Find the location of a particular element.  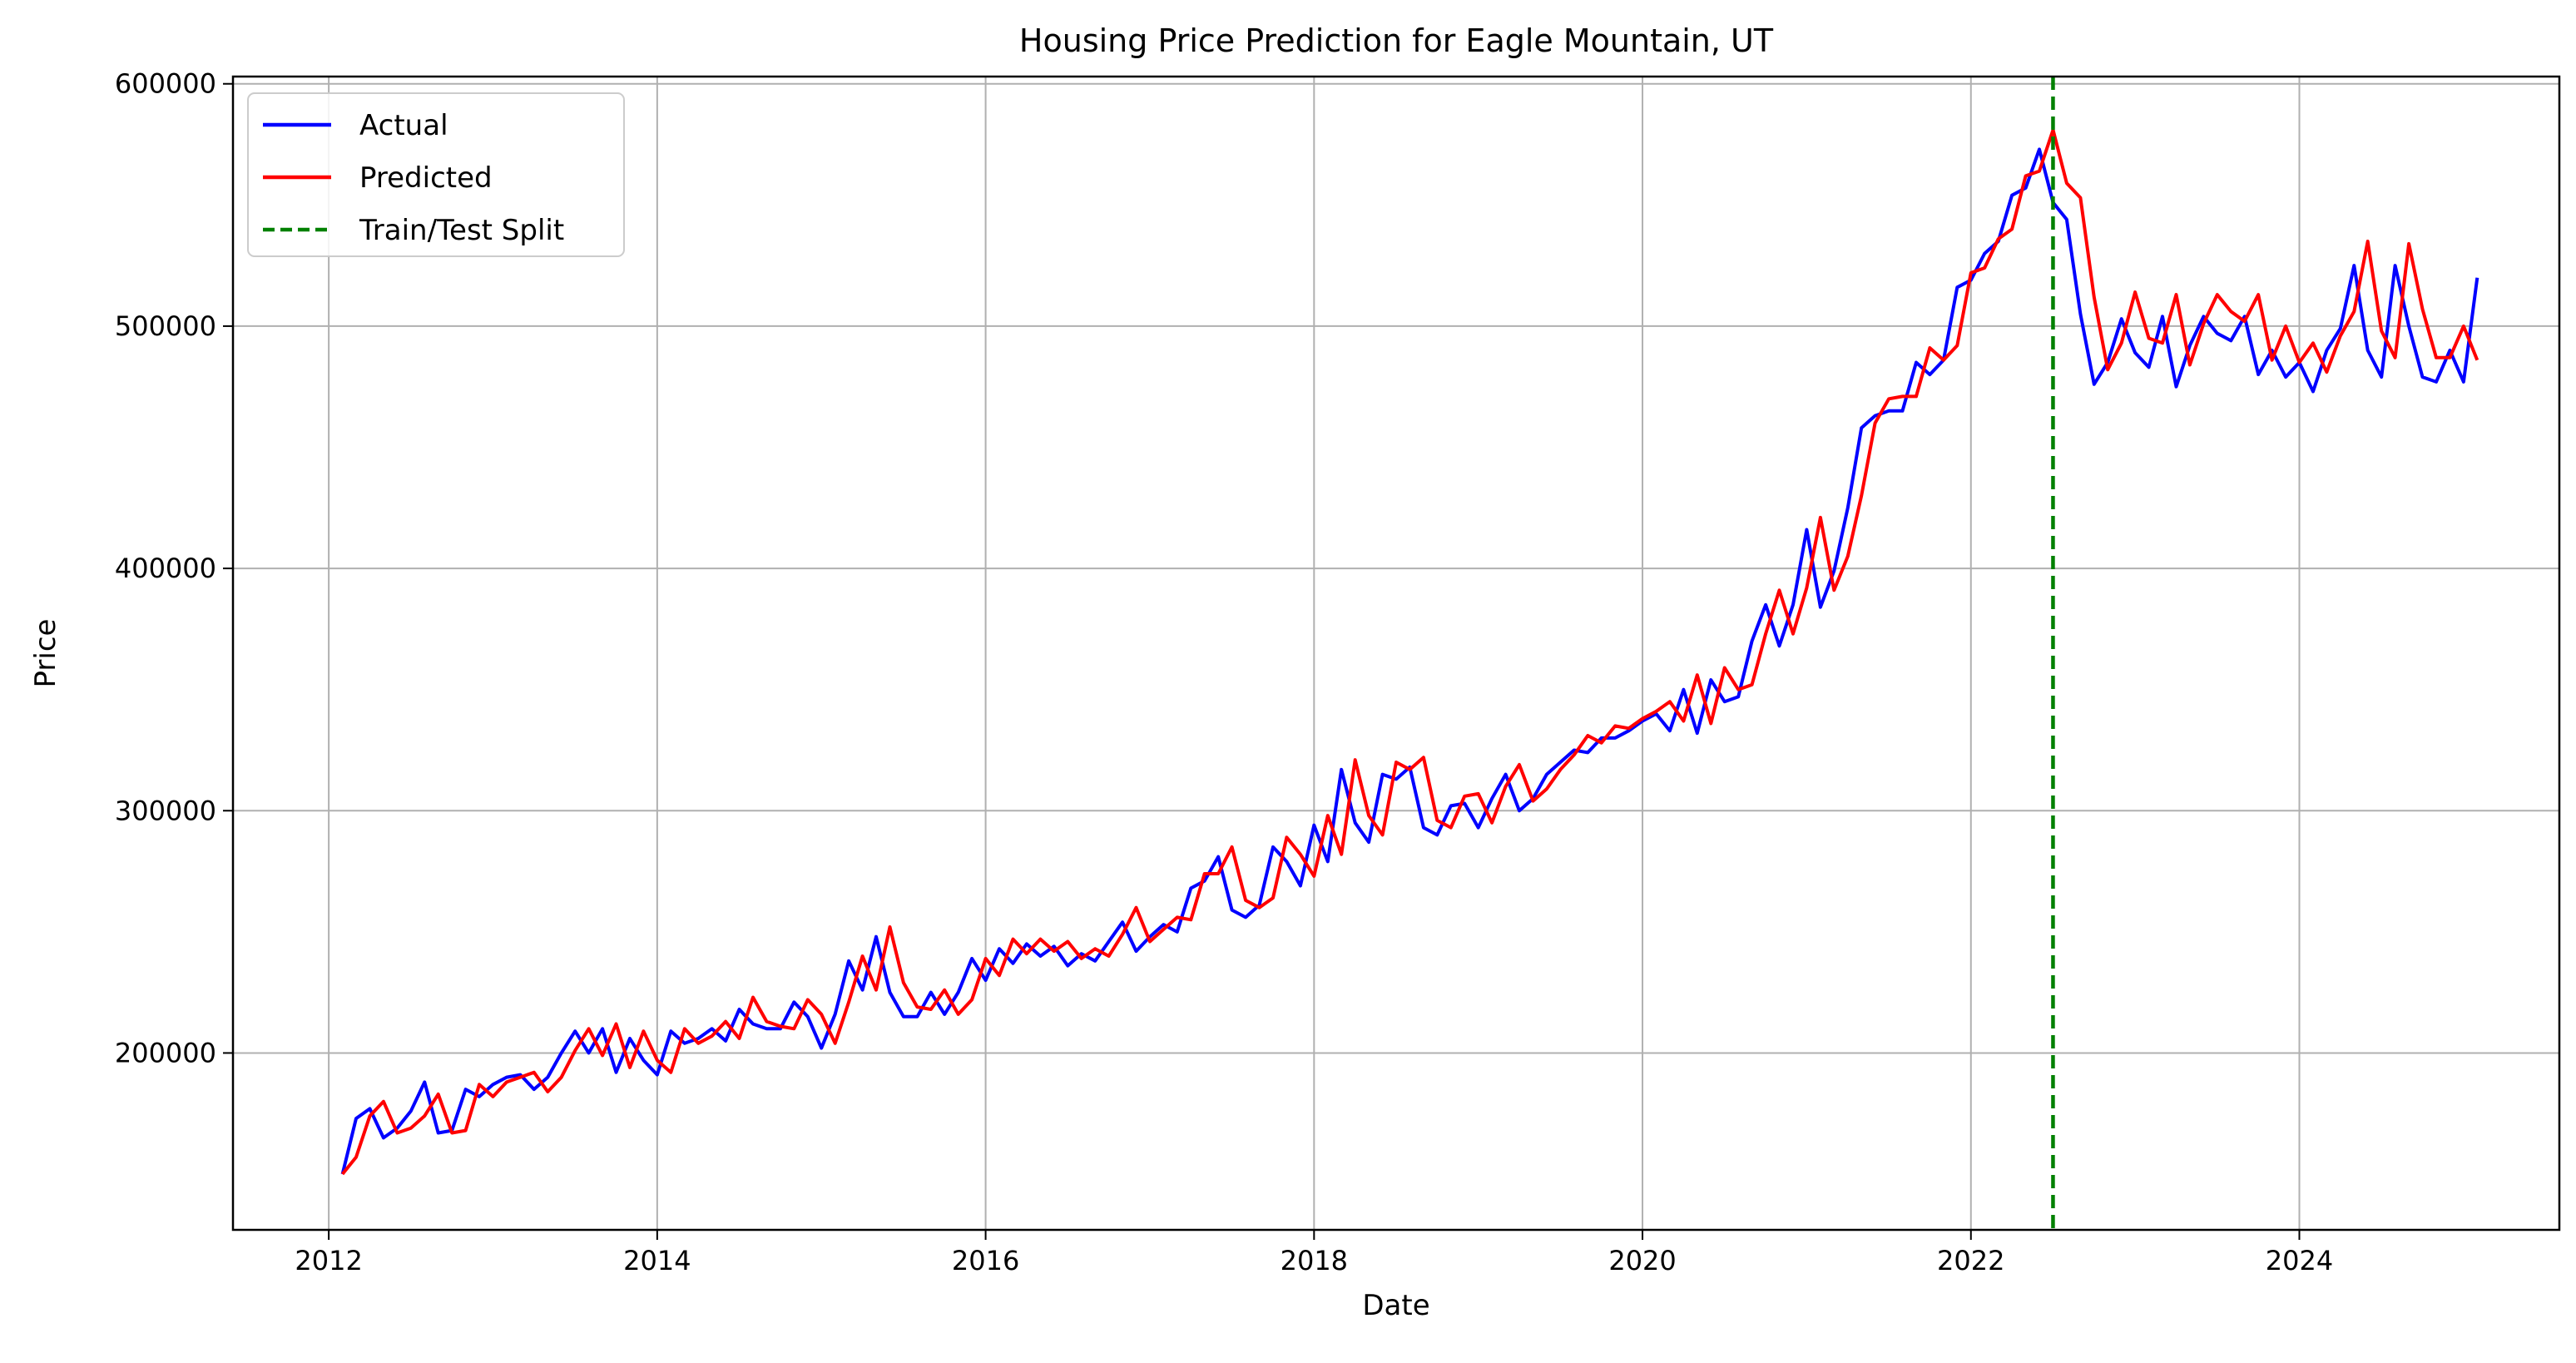

y-tick-label: 200000 is located at coordinates (165, 1052).